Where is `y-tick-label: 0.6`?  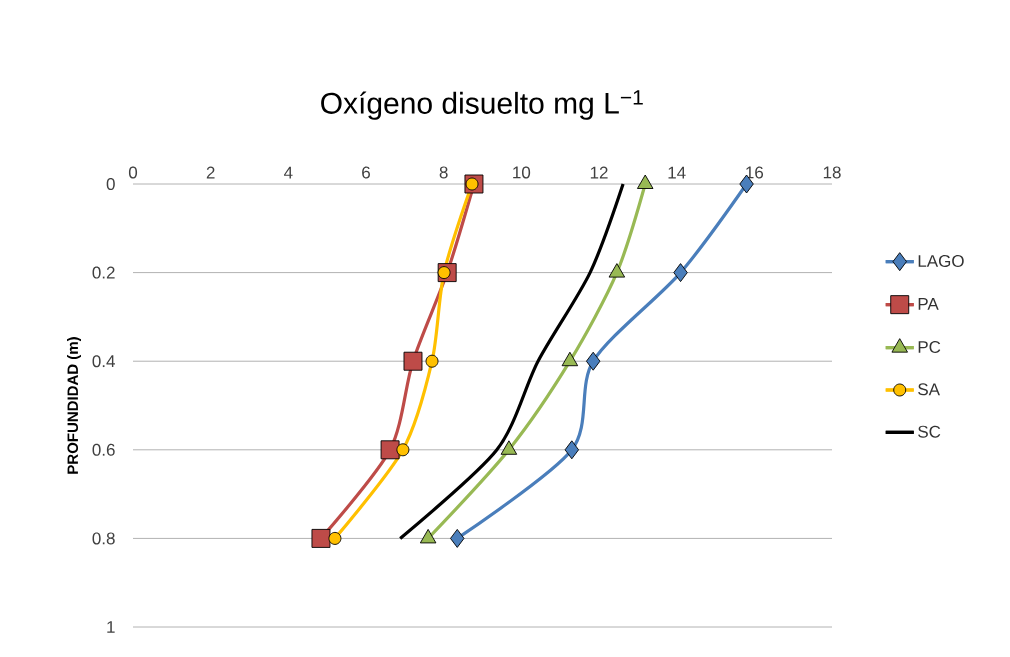 y-tick-label: 0.6 is located at coordinates (103, 449).